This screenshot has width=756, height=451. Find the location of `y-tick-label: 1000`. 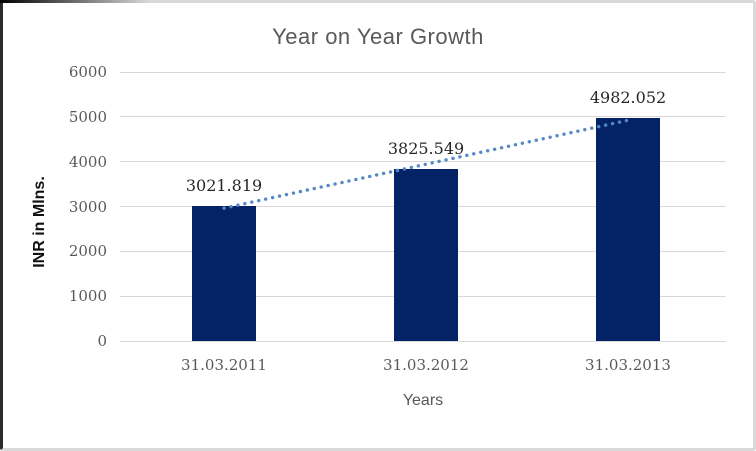

y-tick-label: 1000 is located at coordinates (87, 296).